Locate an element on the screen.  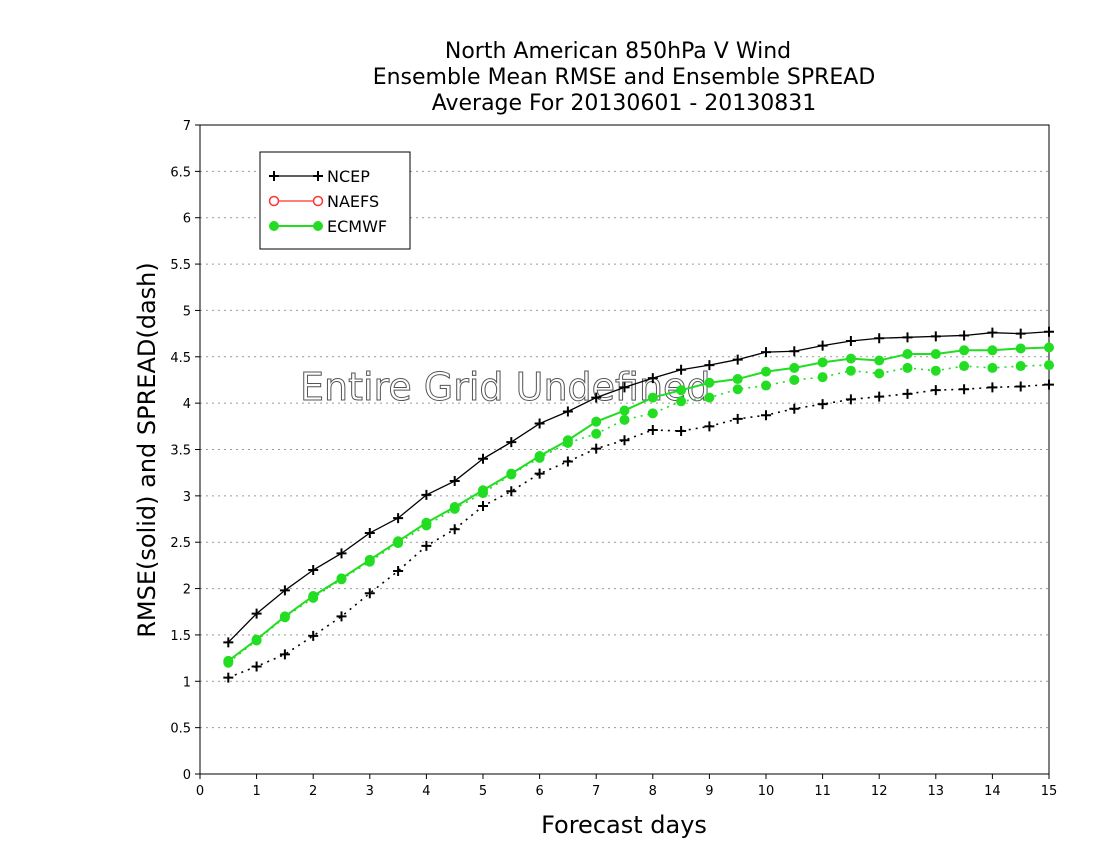
legend-item-ncep: NCEP is located at coordinates (319, 176).